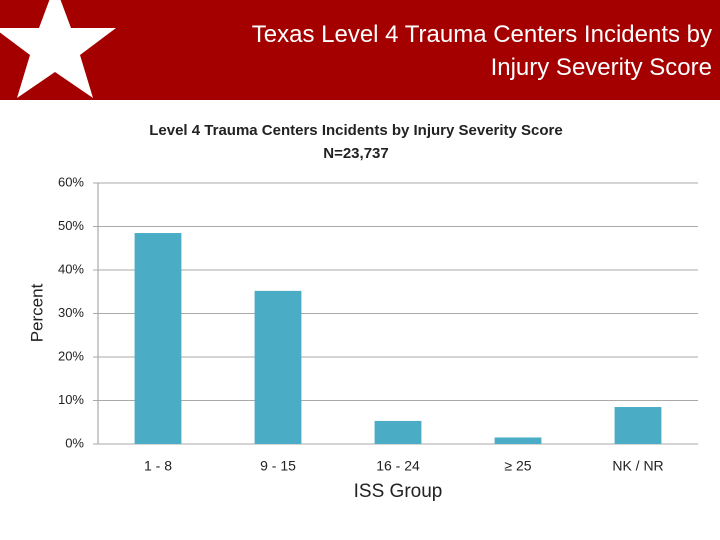  What do you see at coordinates (158, 466) in the screenshot?
I see `x-tick-label: 1 - 8` at bounding box center [158, 466].